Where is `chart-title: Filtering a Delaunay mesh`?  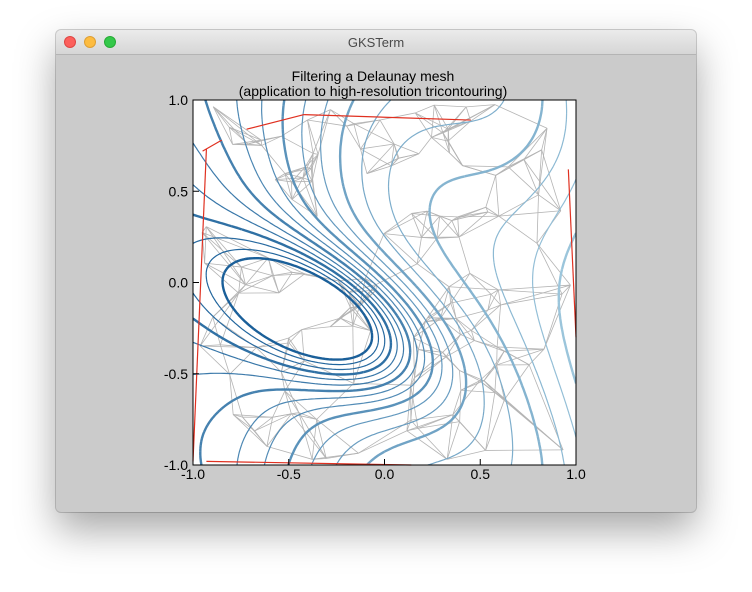
chart-title: Filtering a Delaunay mesh is located at coordinates (373, 76).